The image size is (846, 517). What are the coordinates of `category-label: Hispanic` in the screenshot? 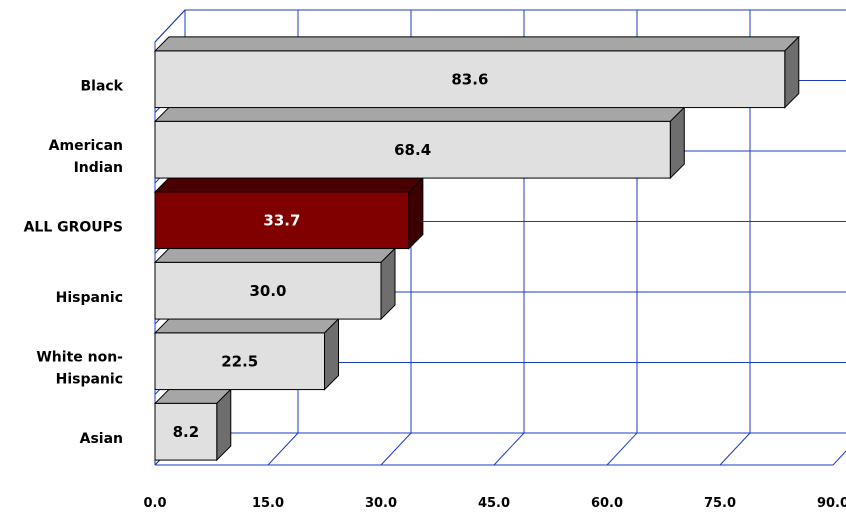 It's located at (89, 298).